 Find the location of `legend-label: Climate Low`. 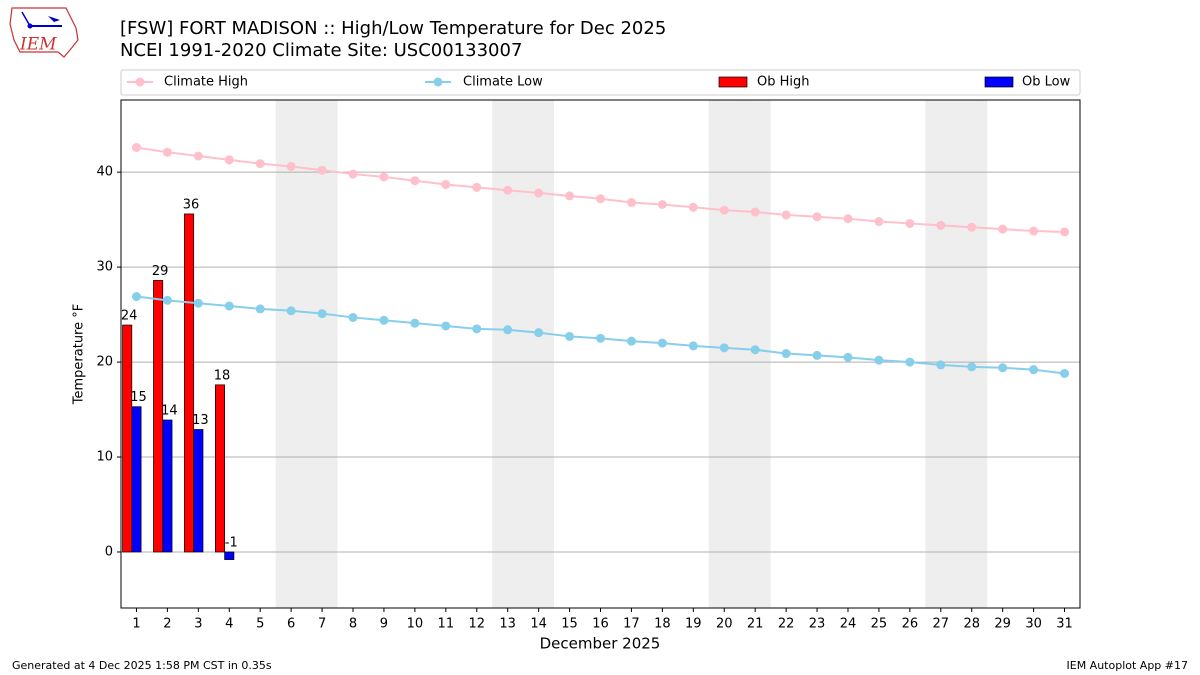

legend-label: Climate Low is located at coordinates (503, 82).